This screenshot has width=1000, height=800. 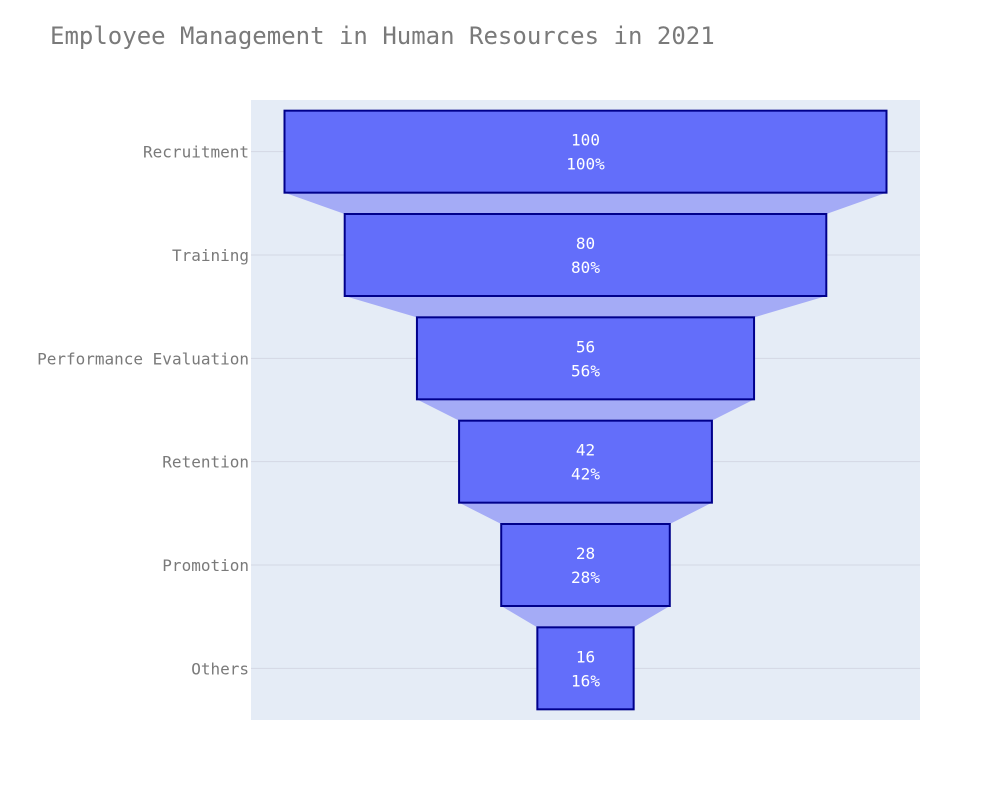 What do you see at coordinates (196, 152) in the screenshot?
I see `y-tick-label: Recruitment` at bounding box center [196, 152].